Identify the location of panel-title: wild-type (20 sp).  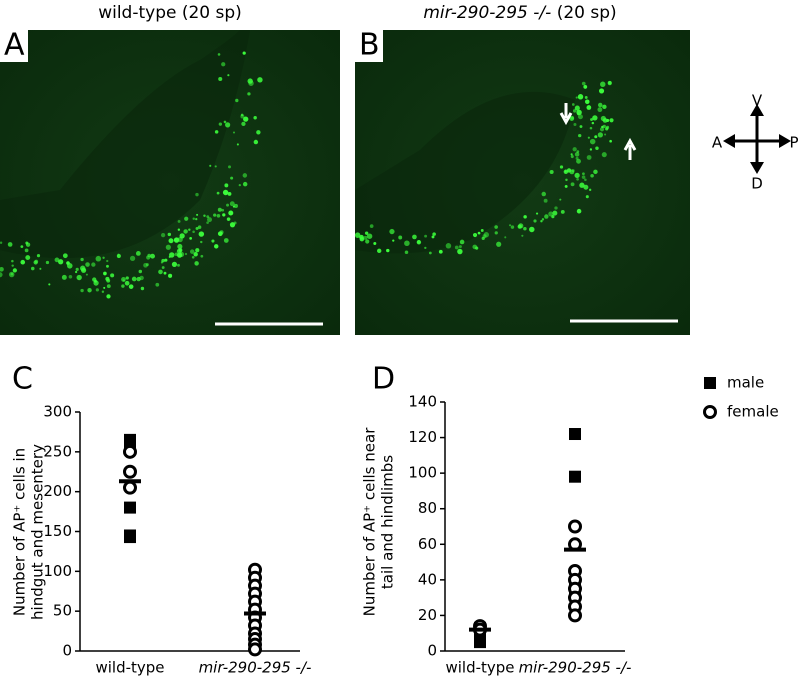
(170, 13).